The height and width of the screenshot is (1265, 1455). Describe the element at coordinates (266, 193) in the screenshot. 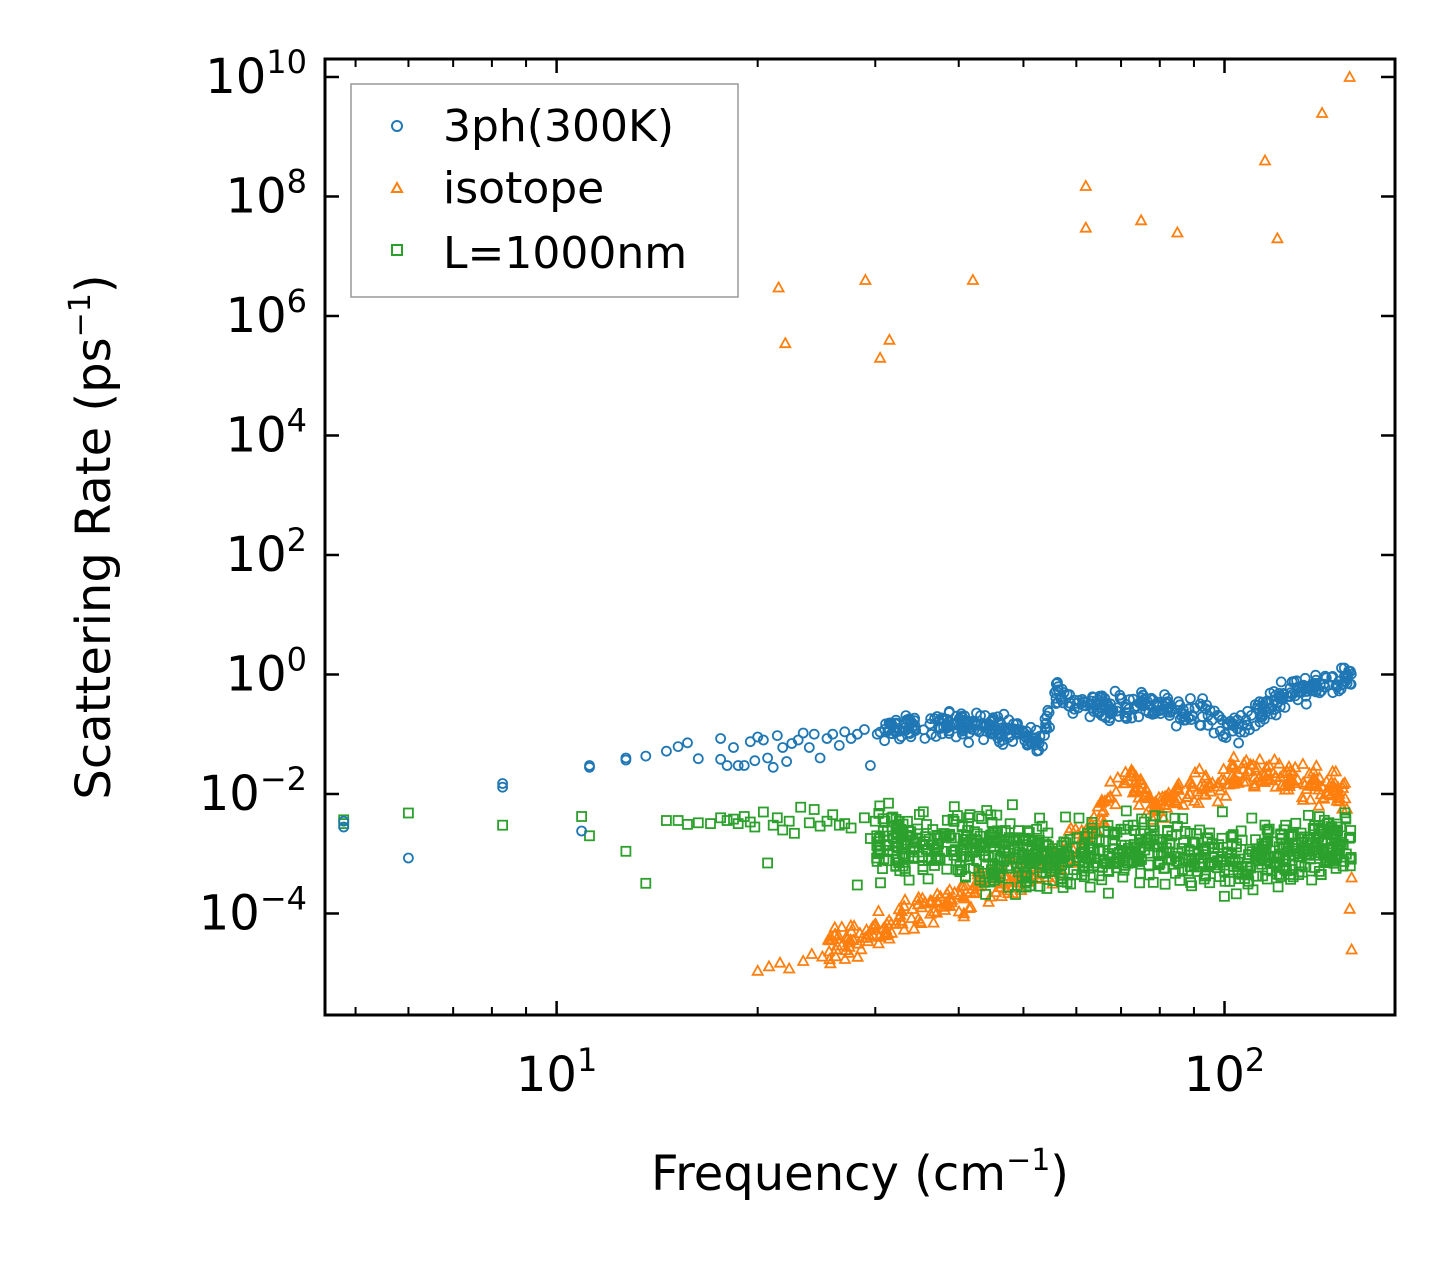

I see `y-tick-label: 108` at that location.